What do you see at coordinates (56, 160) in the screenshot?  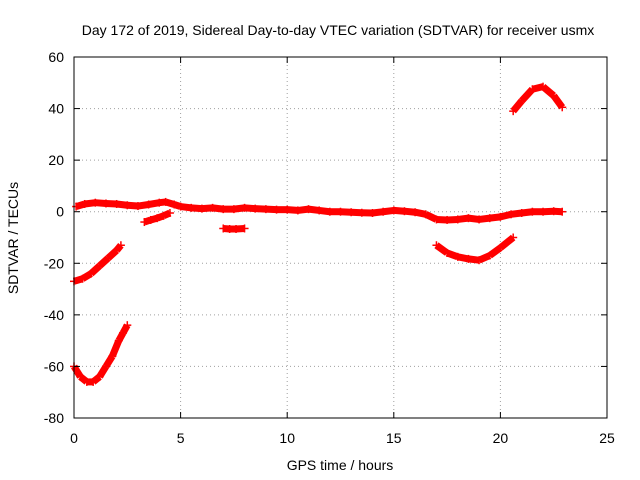 I see `y-tick-label: 20` at bounding box center [56, 160].